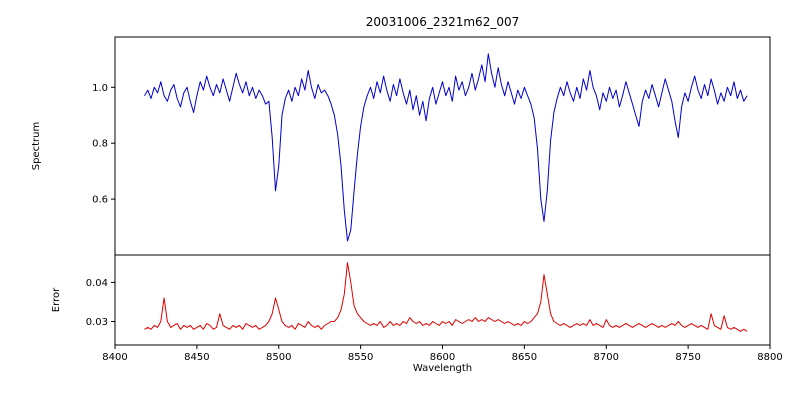  What do you see at coordinates (100, 144) in the screenshot?
I see `svg-text: 0.8` at bounding box center [100, 144].